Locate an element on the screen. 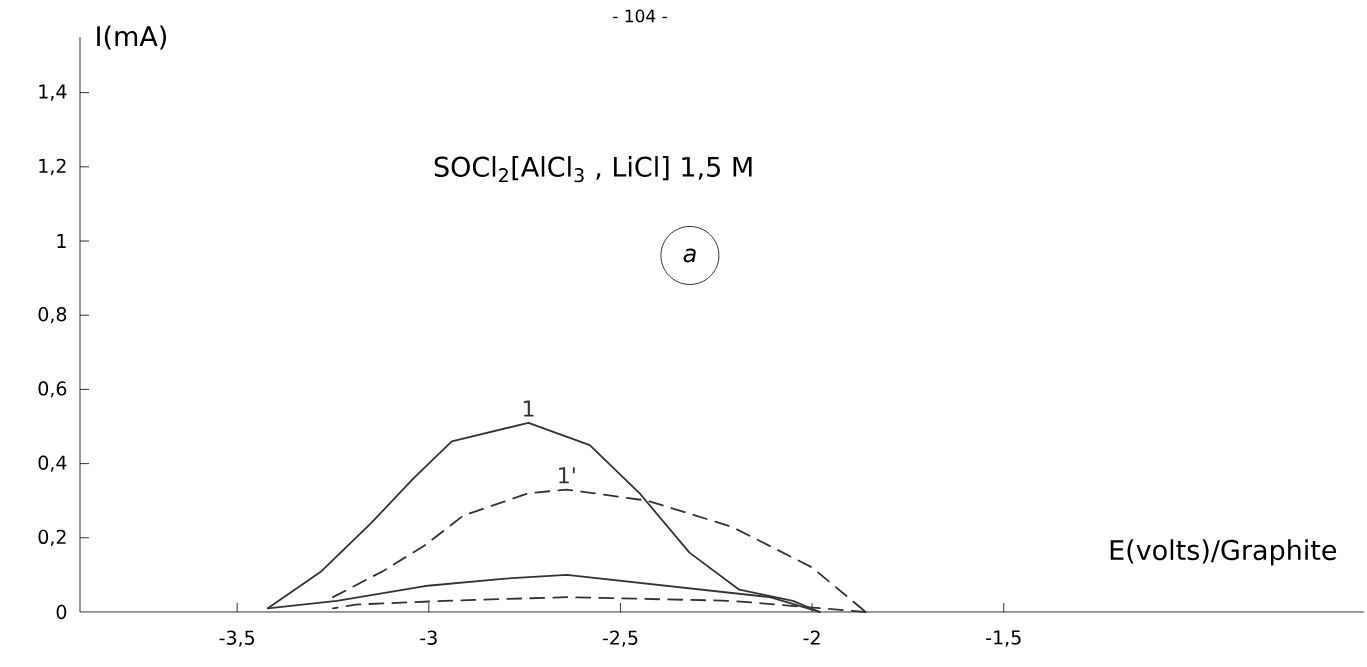 Image resolution: width=1367 pixels, height=667 pixels. y-tick-label: 1,2 is located at coordinates (52, 166).